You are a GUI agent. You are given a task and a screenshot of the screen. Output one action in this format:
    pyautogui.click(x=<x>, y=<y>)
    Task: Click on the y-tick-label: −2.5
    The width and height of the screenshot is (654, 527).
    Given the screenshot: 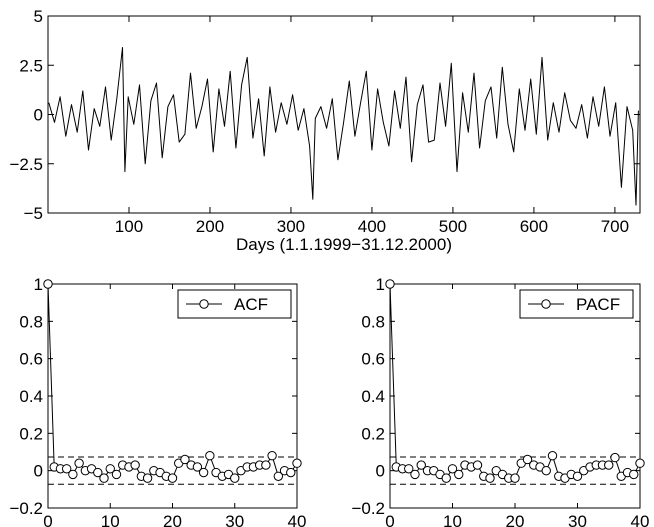 What is the action you would take?
    pyautogui.click(x=26, y=164)
    